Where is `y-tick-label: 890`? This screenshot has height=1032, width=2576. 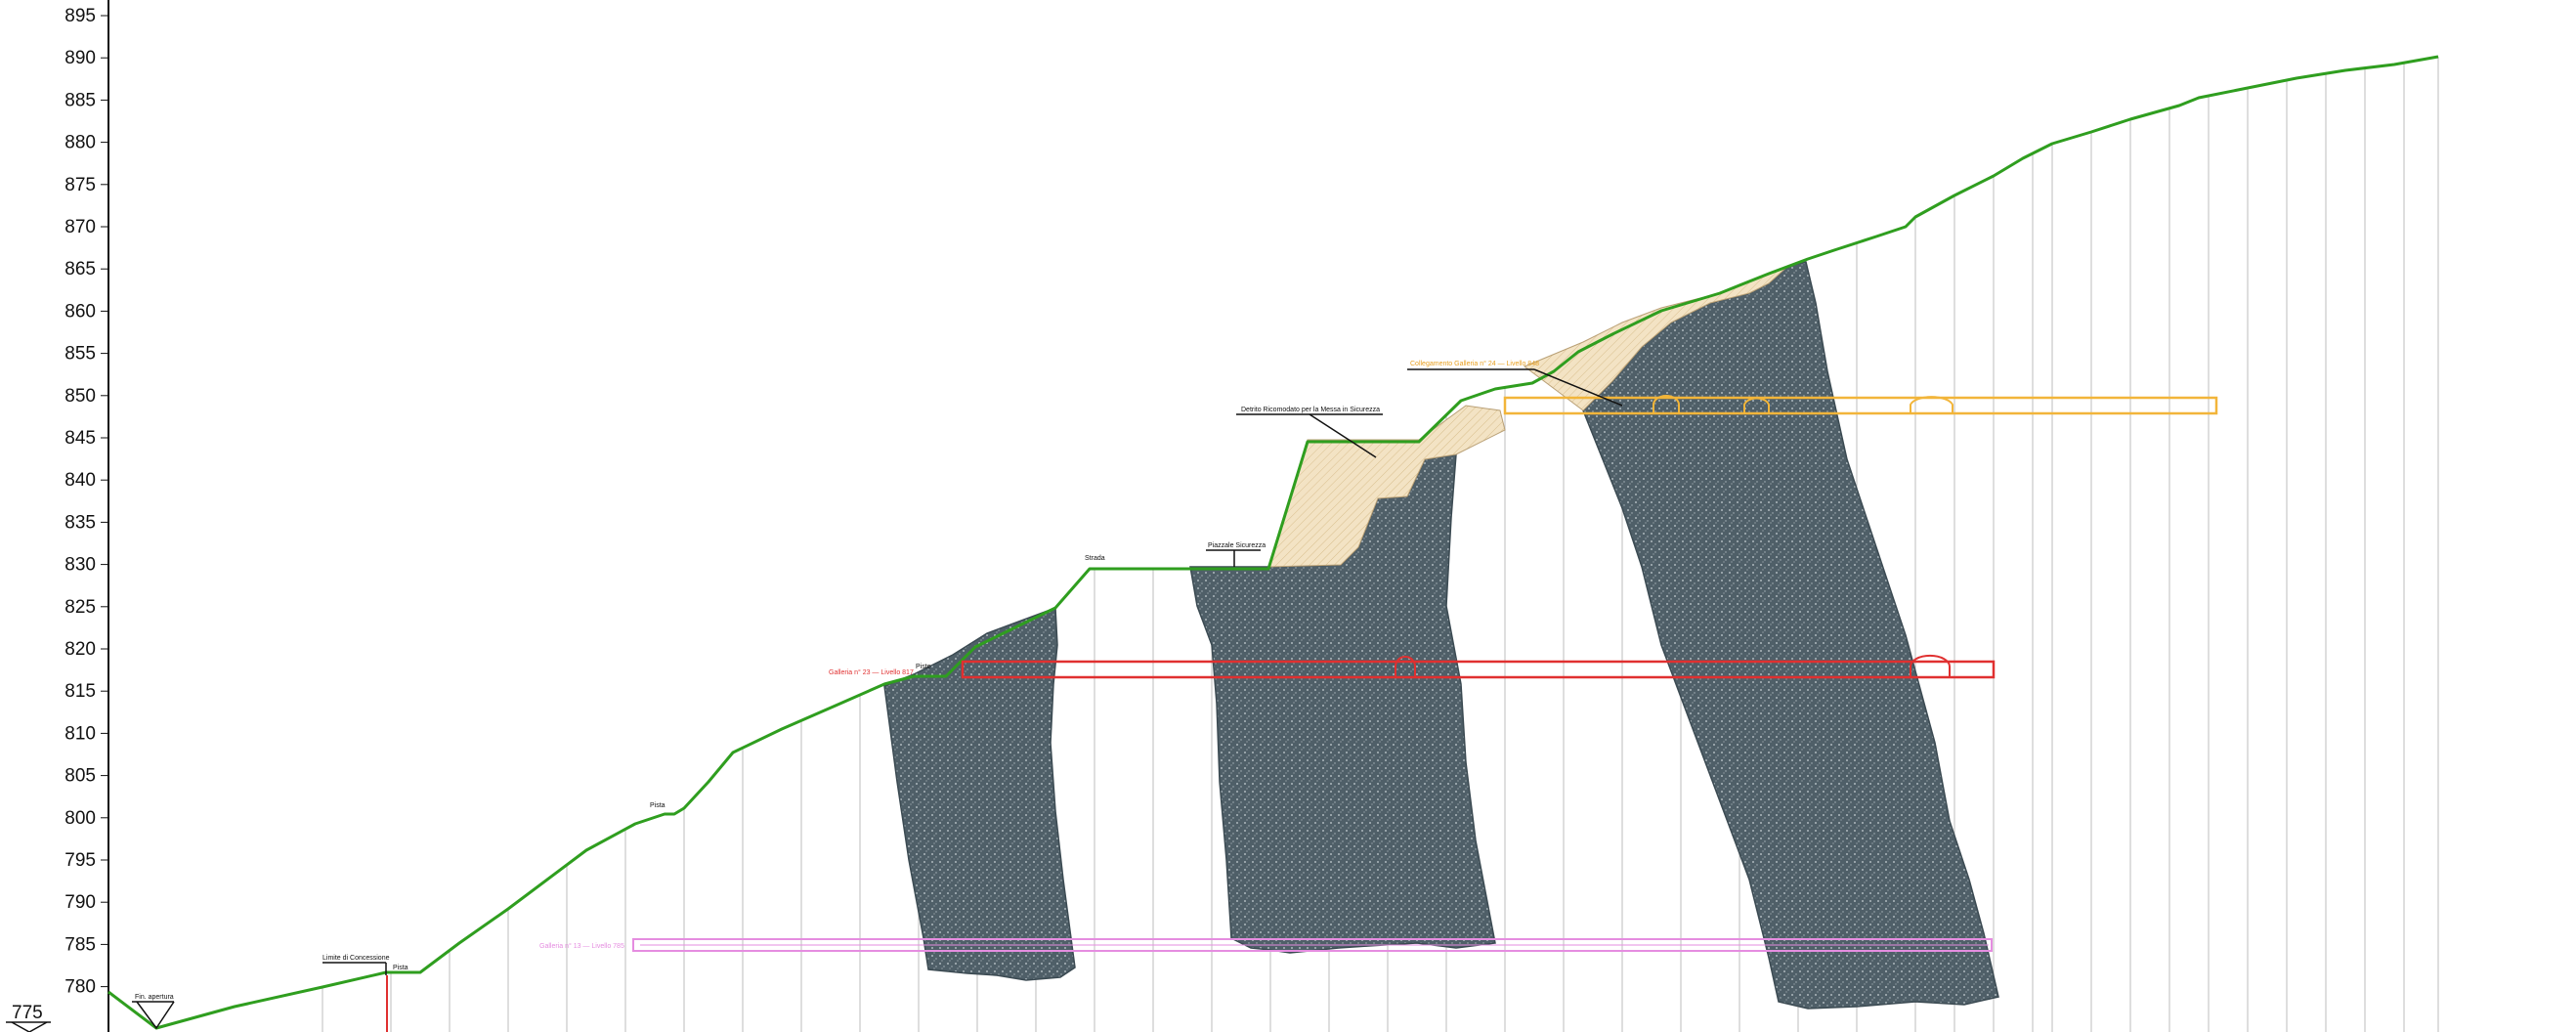
y-tick-label: 890 is located at coordinates (80, 58).